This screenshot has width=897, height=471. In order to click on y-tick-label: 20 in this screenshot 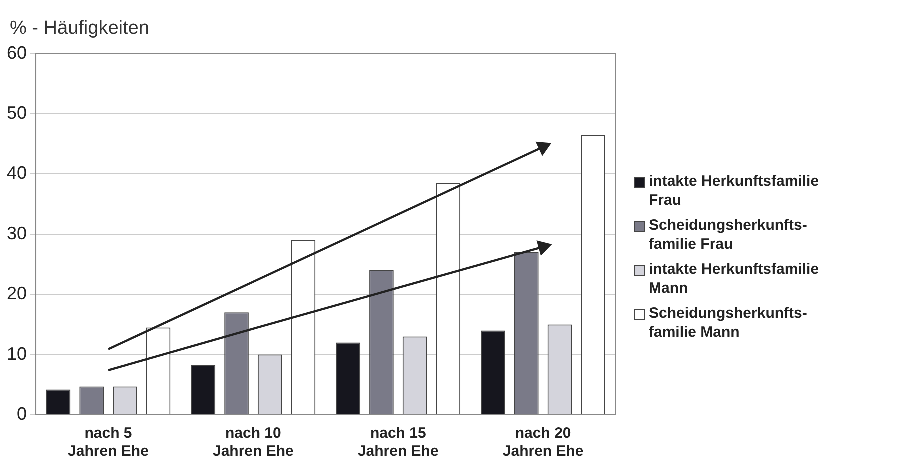, I will do `click(17, 294)`.